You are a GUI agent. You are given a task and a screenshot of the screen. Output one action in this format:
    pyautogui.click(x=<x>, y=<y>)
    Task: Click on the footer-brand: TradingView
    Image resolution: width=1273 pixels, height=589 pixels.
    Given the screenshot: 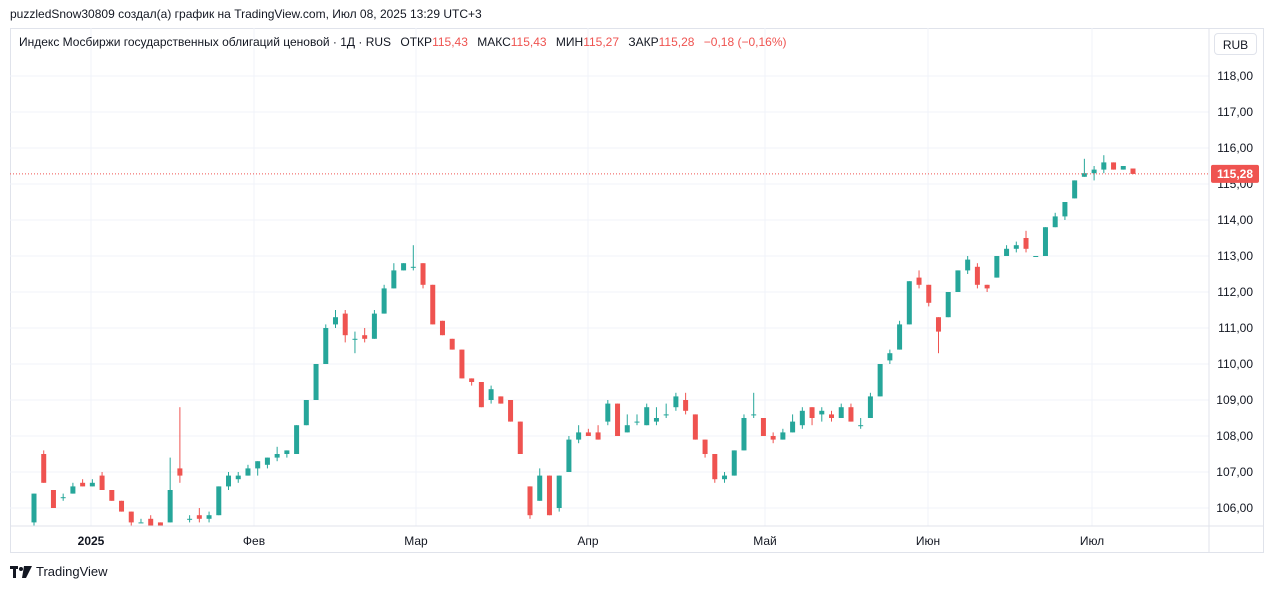 What is the action you would take?
    pyautogui.click(x=59, y=571)
    